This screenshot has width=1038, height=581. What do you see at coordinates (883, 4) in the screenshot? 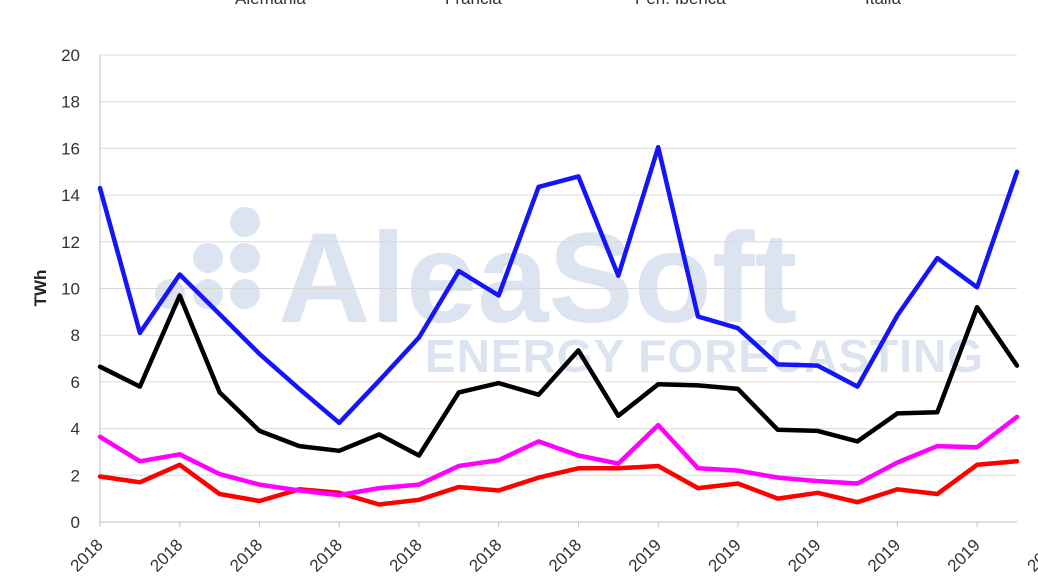
I see `legend-label-italia: Italia` at bounding box center [883, 4].